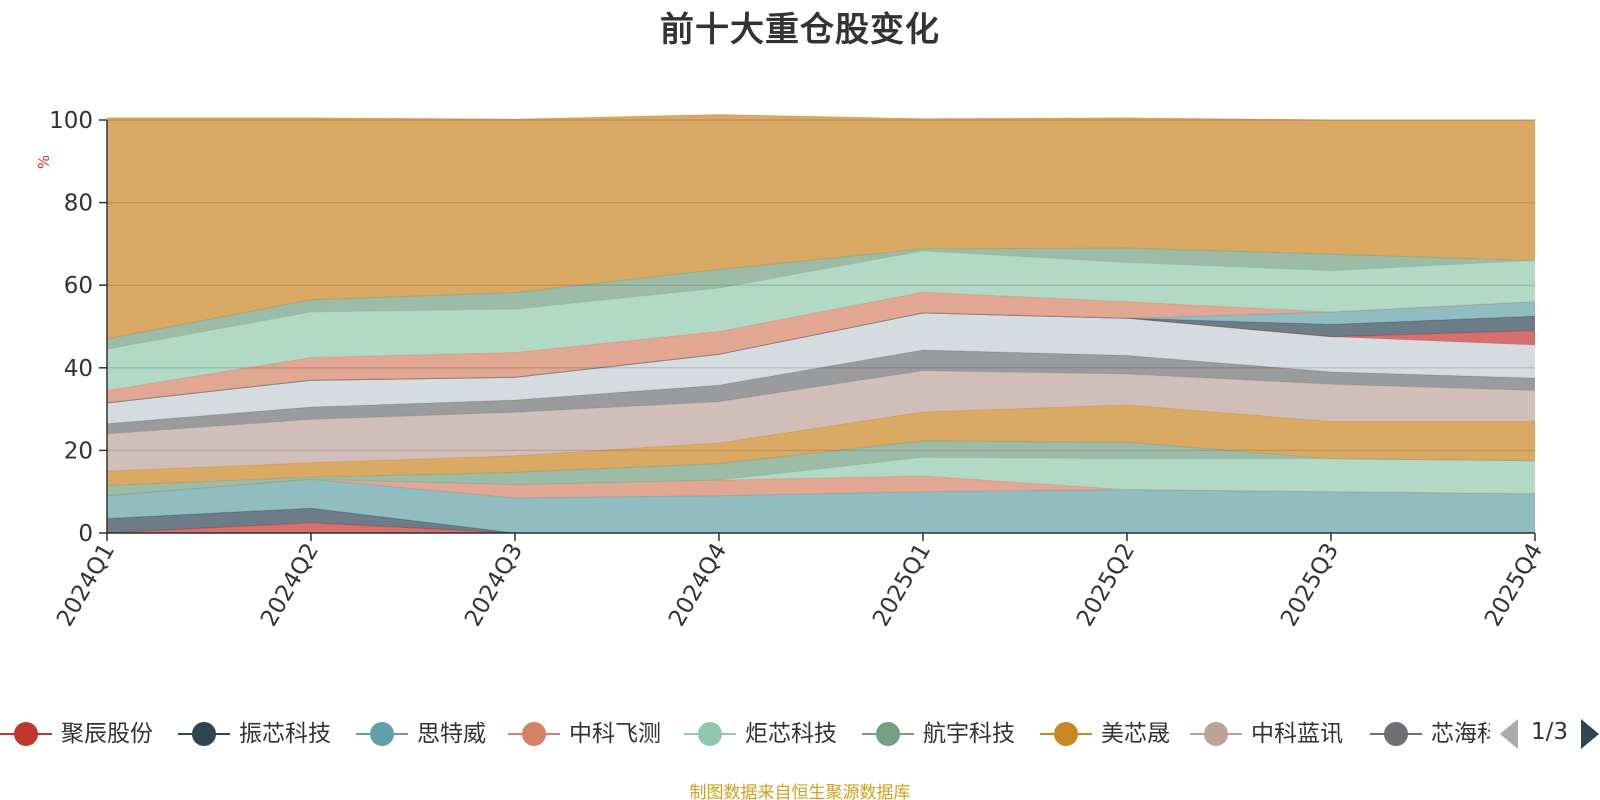 This screenshot has height=800, width=1600. I want to click on x-tick-label-1: 2024Q2, so click(290, 585).